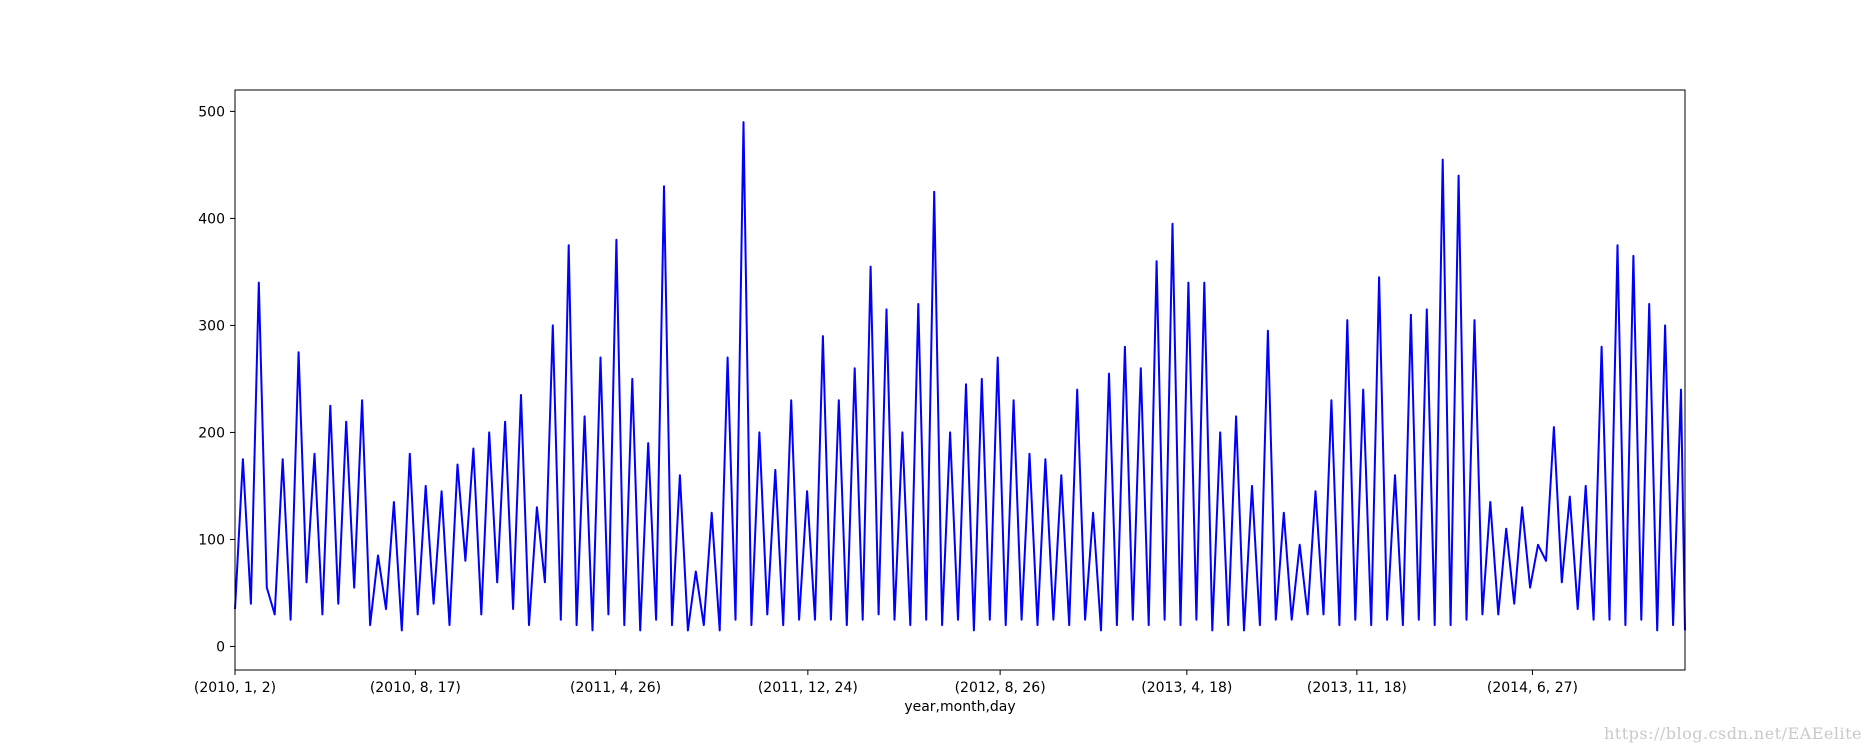  What do you see at coordinates (415, 688) in the screenshot?
I see `x-tick-label: (2010, 8, 17)` at bounding box center [415, 688].